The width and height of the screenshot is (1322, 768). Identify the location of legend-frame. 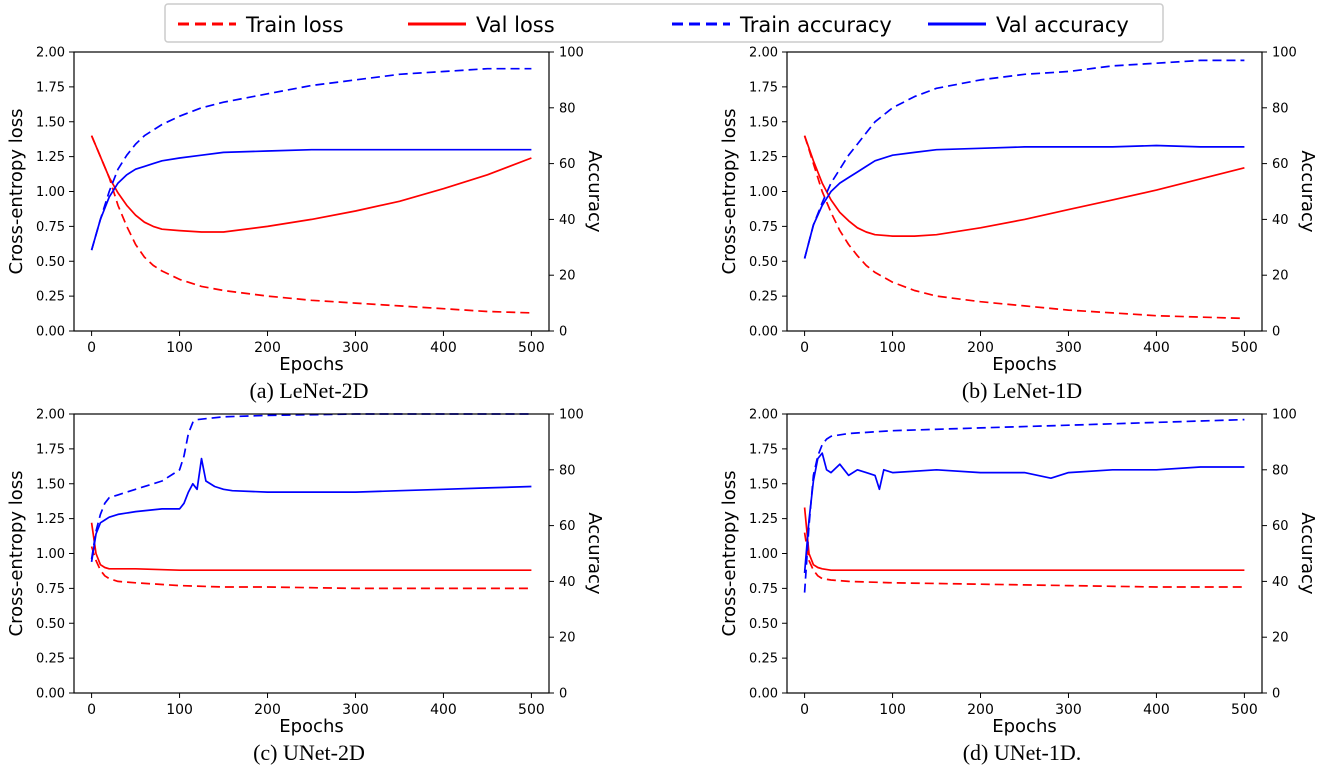
(664, 23).